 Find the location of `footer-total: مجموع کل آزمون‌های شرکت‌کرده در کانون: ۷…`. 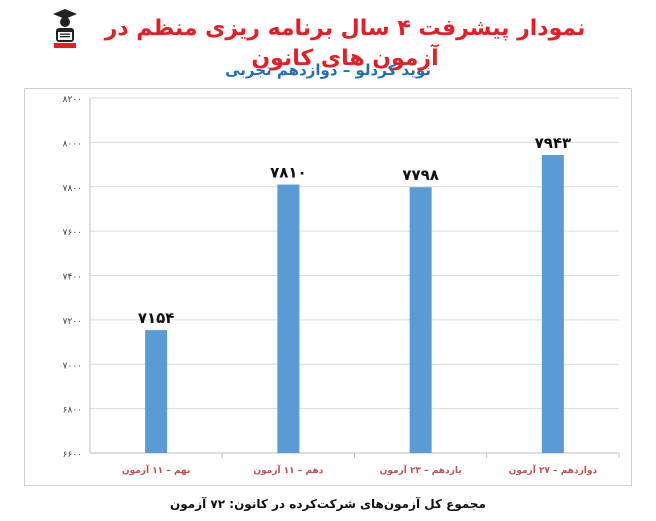

footer-total: مجموع کل آزمون‌های شرکت‌کرده در کانون: ۷… is located at coordinates (328, 504).